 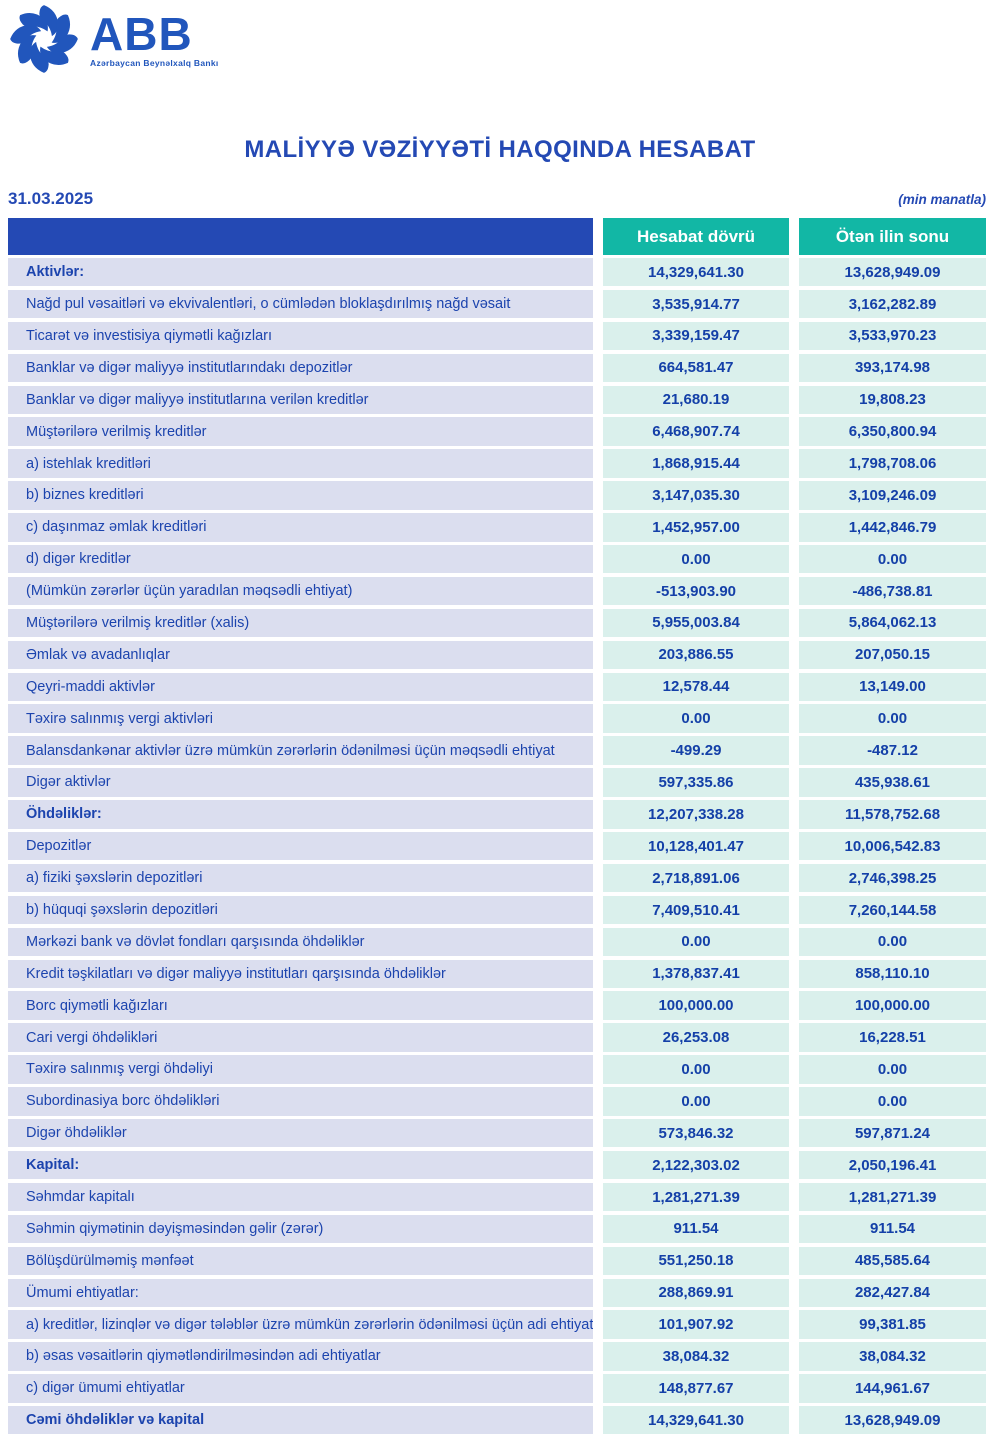 I want to click on report-date: 31.03.2025, so click(x=51, y=198).